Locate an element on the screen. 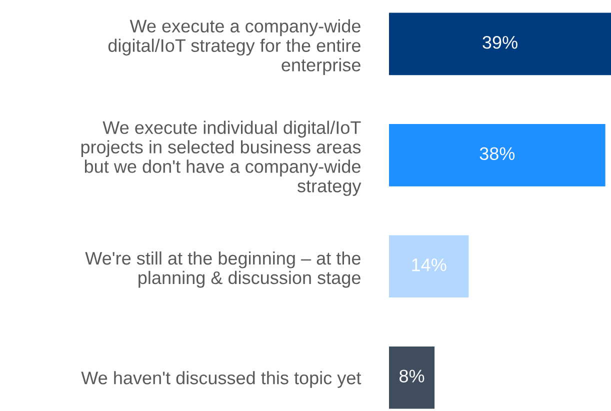 The height and width of the screenshot is (411, 611). data-label: 14% is located at coordinates (429, 265).